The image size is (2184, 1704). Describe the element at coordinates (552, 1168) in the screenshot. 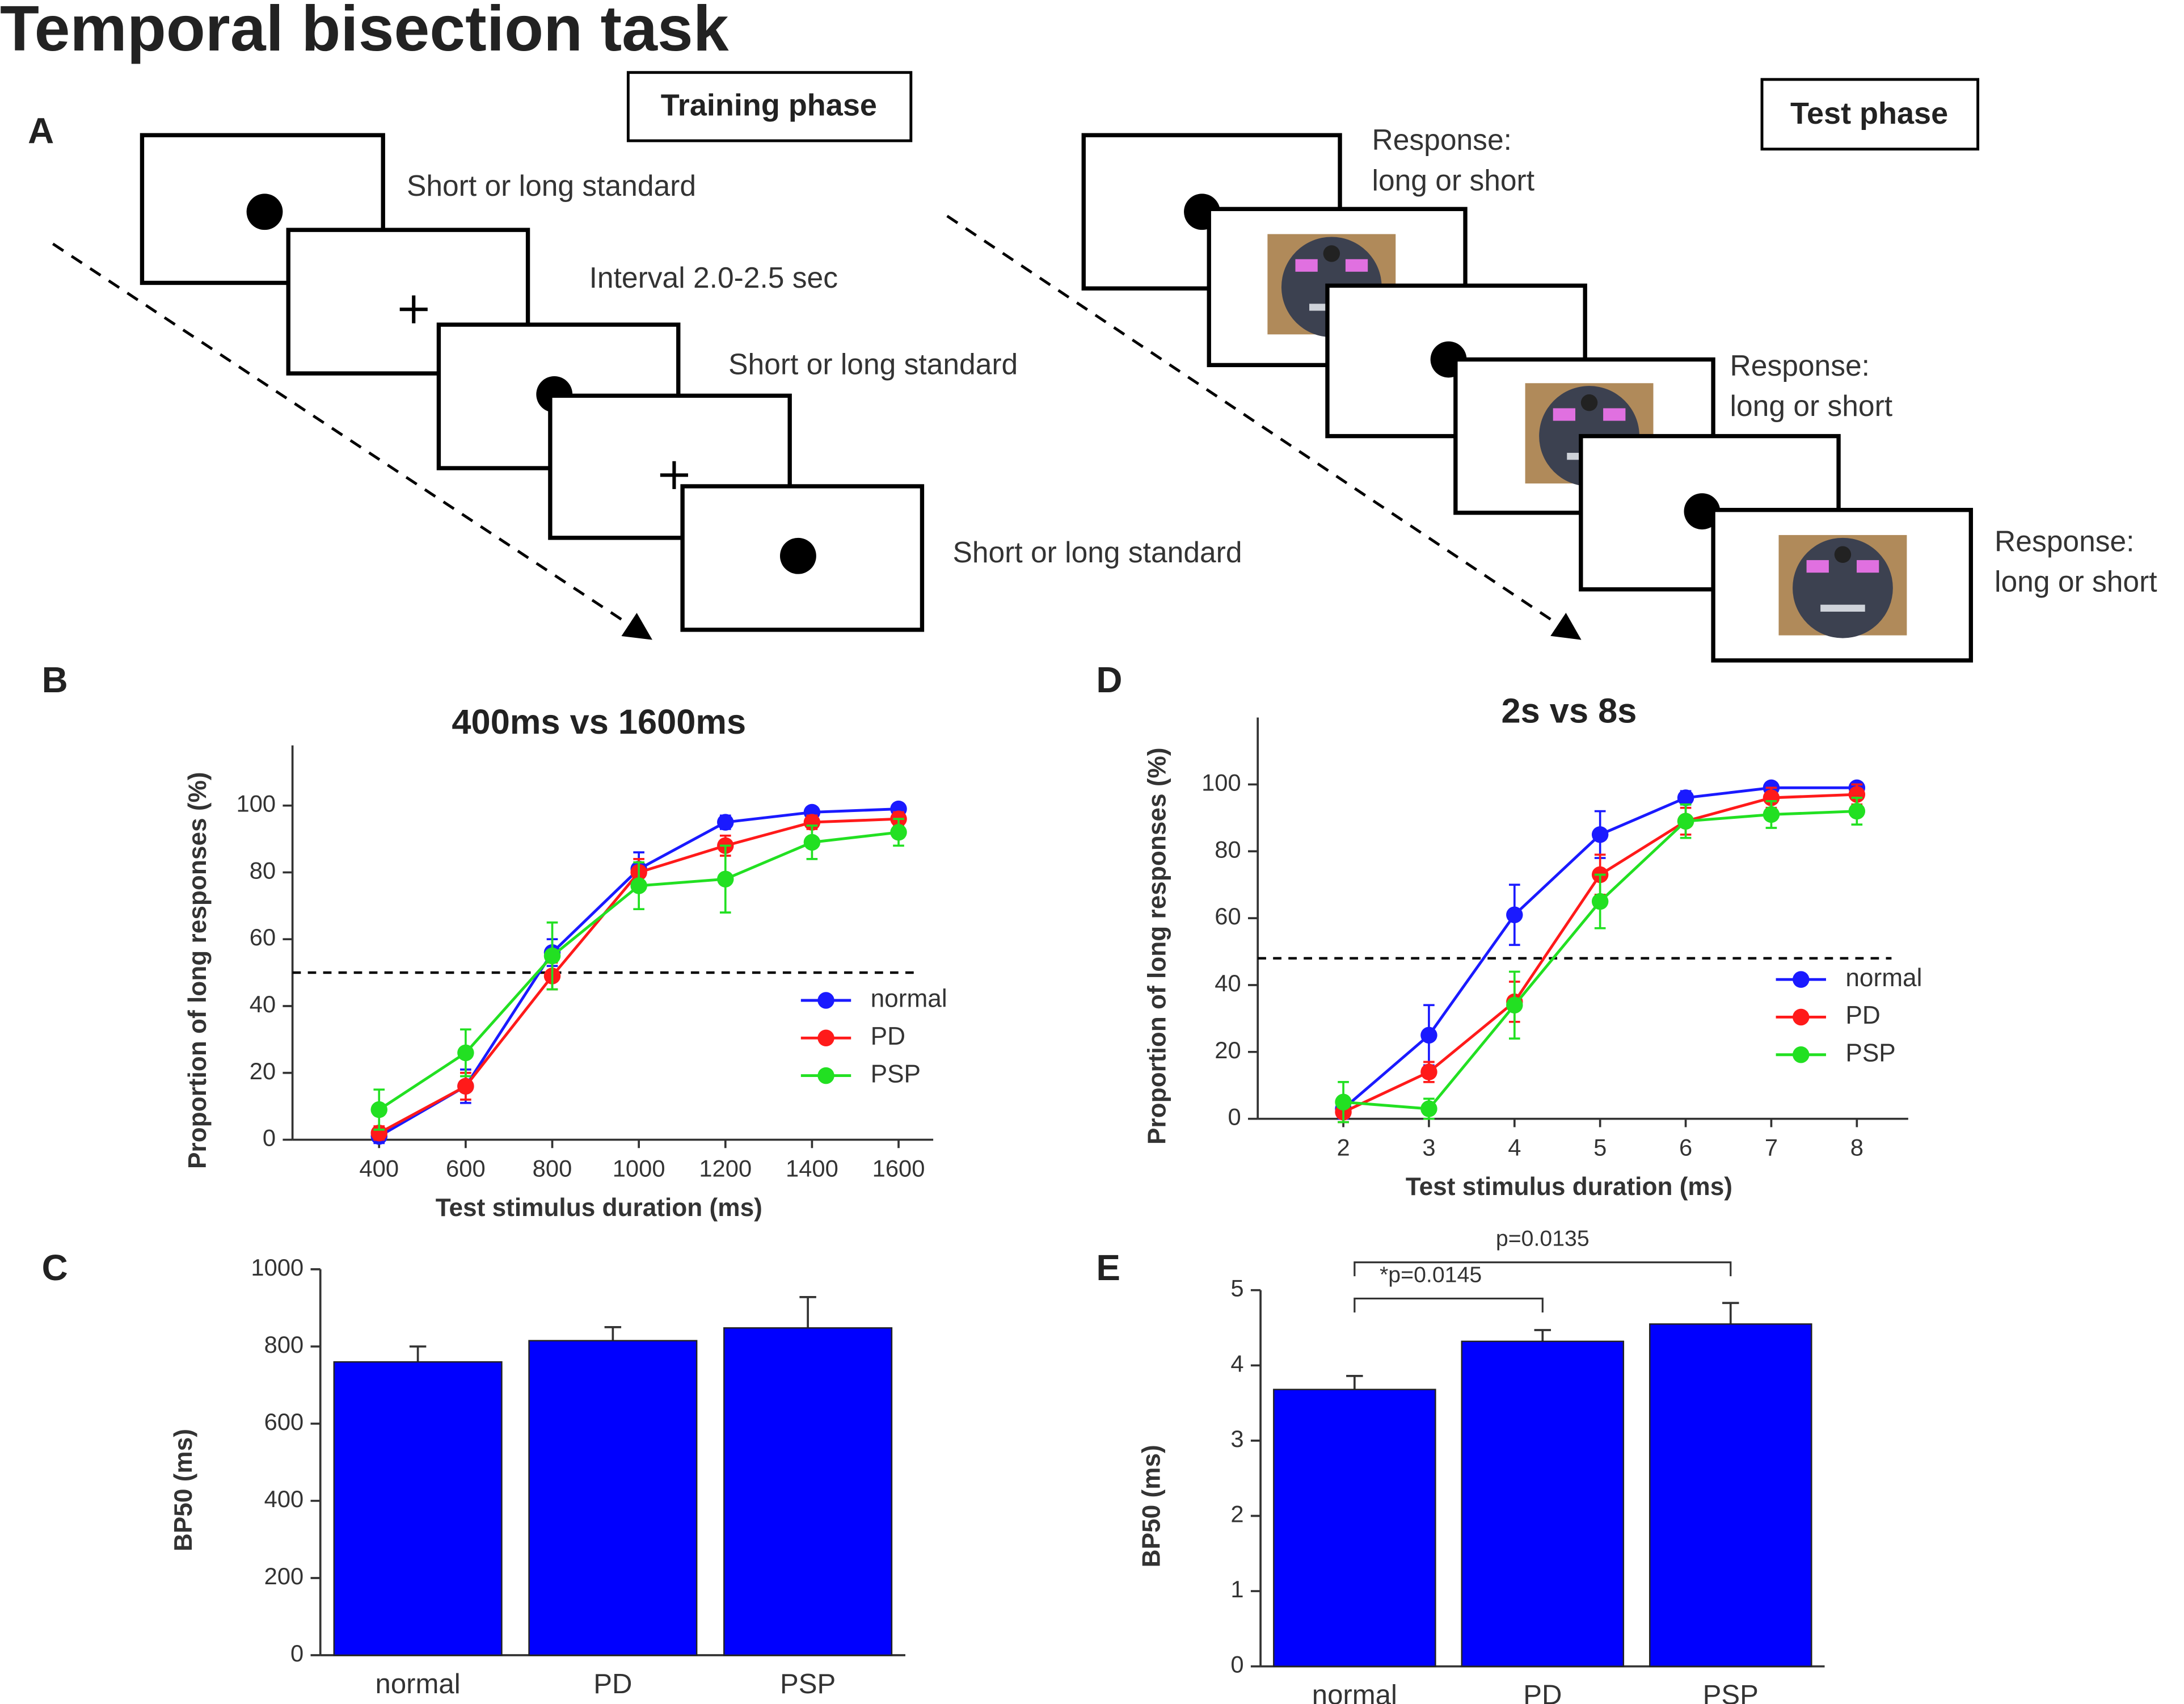

I see `x-tick-label: 800` at that location.